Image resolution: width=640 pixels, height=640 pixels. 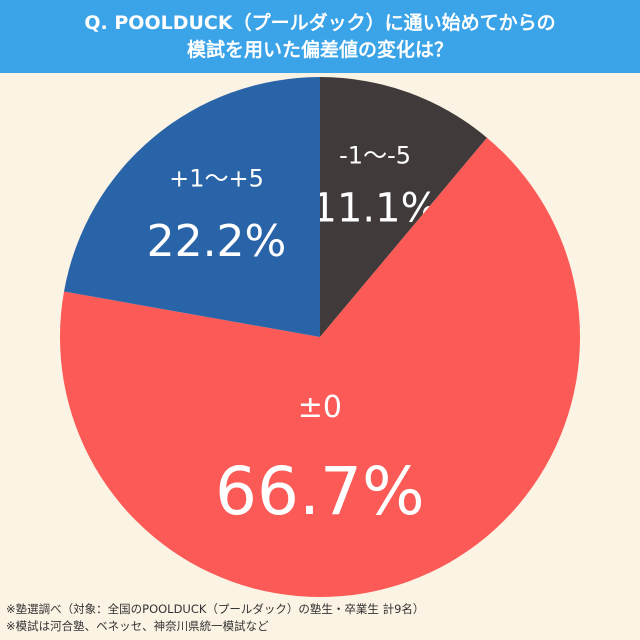 I want to click on slice-value-2: 66.7%, so click(x=320, y=491).